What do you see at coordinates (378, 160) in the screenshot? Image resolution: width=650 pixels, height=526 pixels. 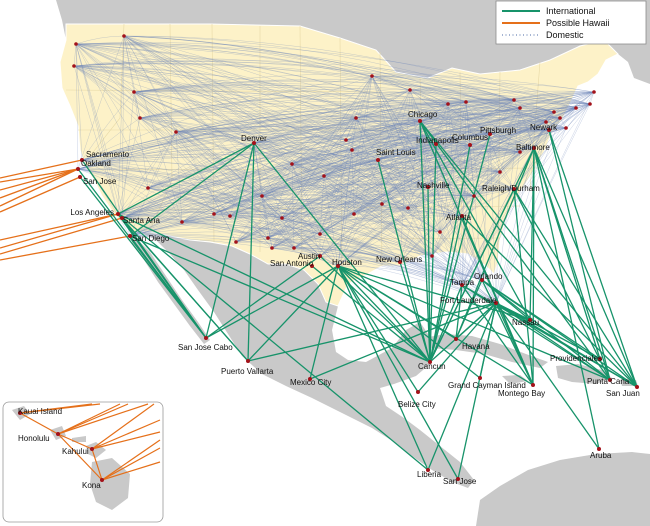 I see `airport-dot-saintlouis` at bounding box center [378, 160].